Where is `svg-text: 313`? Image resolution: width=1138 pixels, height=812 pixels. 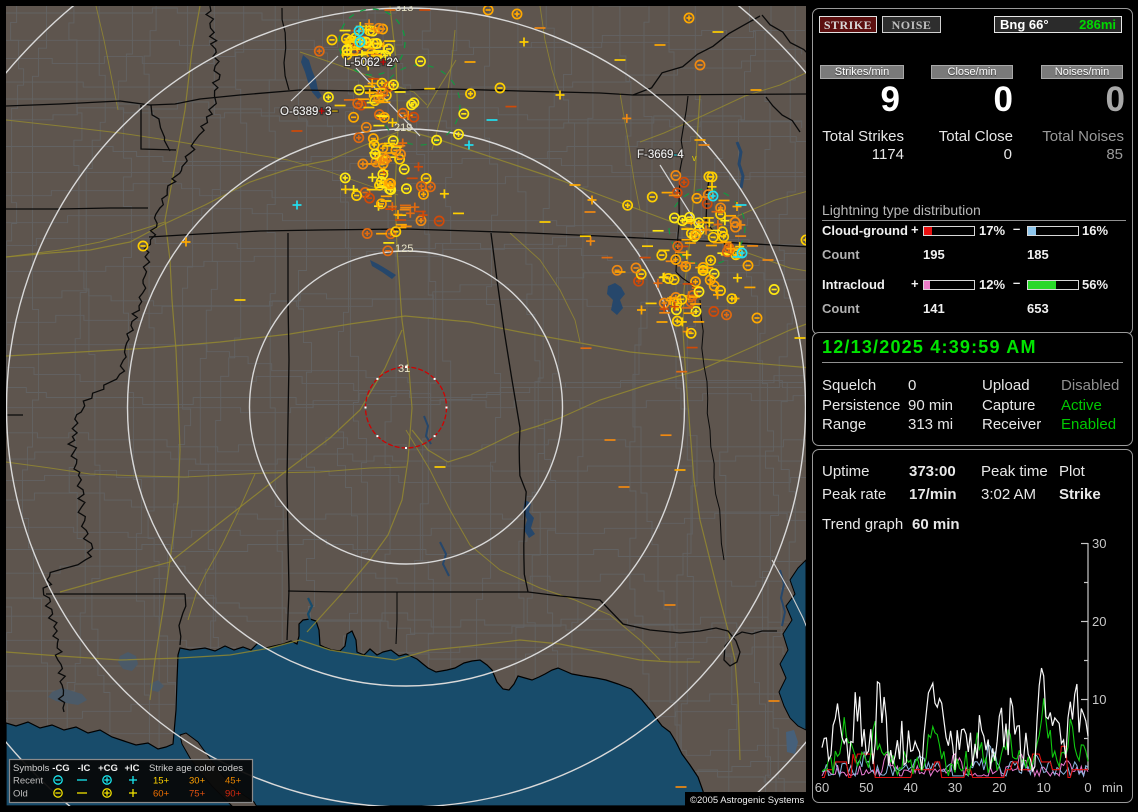 svg-text: 313 is located at coordinates (404, 10).